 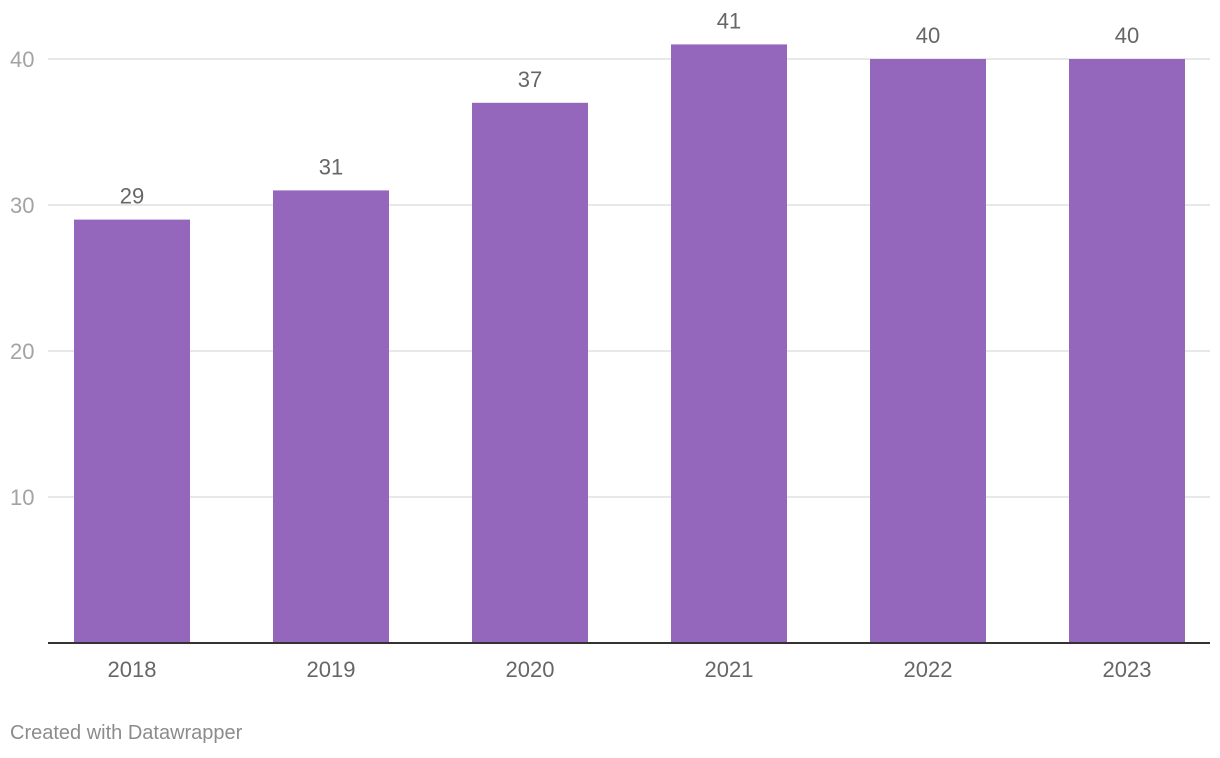 I want to click on bar-2018, so click(x=132, y=431).